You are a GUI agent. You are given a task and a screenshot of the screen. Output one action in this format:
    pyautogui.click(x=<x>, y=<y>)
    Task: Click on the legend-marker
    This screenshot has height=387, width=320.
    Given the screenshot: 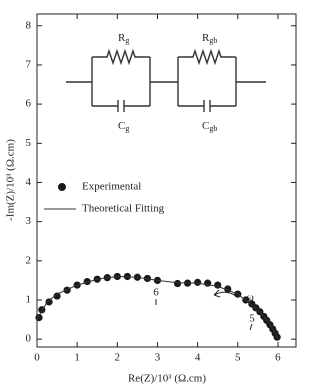 What is the action you would take?
    pyautogui.click(x=62, y=187)
    